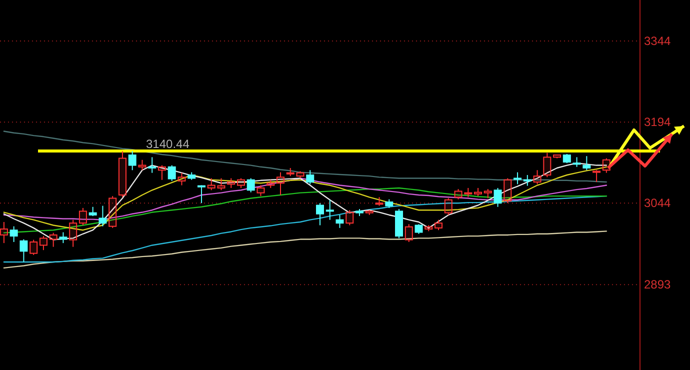  What do you see at coordinates (168, 144) in the screenshot?
I see `ref-line-label: 3140.44` at bounding box center [168, 144].